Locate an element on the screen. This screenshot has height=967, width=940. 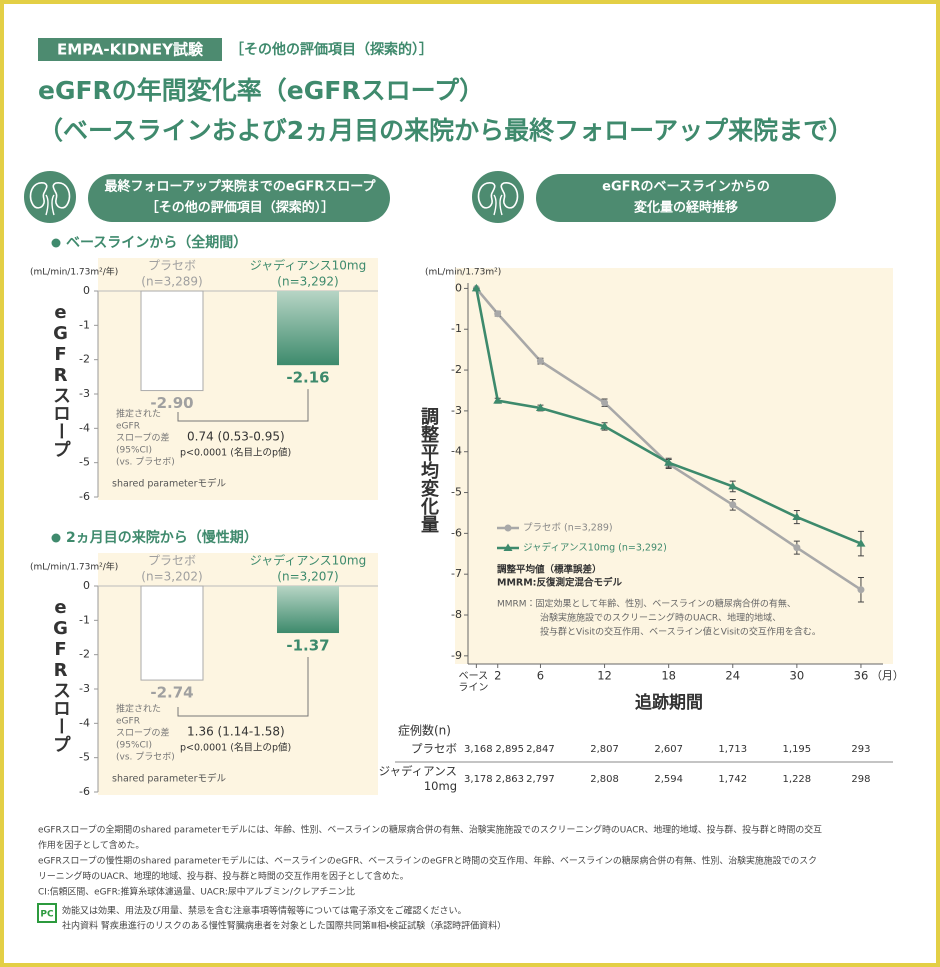
x-tick-label: 24 is located at coordinates (732, 676).